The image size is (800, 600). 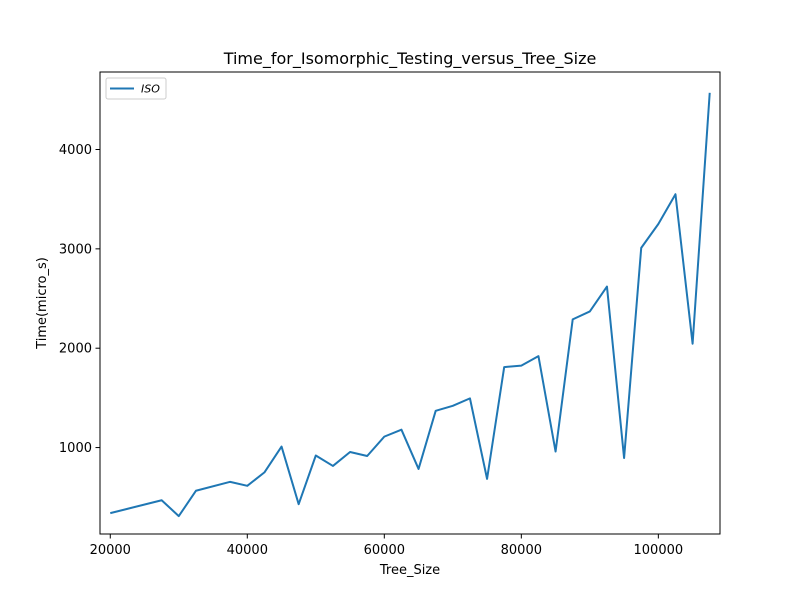 What do you see at coordinates (409, 570) in the screenshot?
I see `x-axis-label: Tree_Size` at bounding box center [409, 570].